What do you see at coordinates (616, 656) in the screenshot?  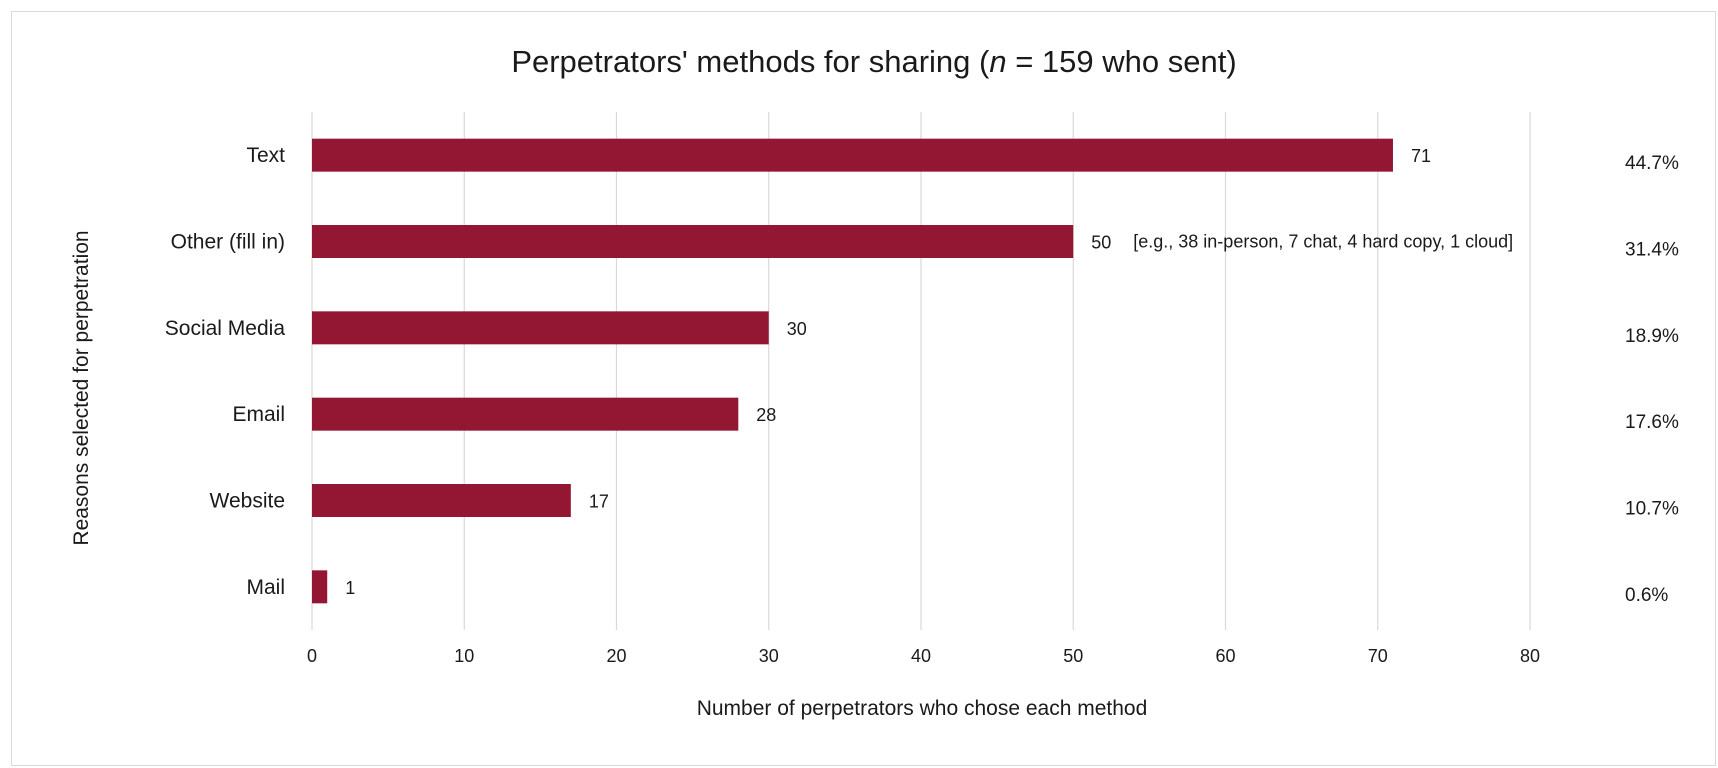 I see `x-tick-label-20: 20` at bounding box center [616, 656].